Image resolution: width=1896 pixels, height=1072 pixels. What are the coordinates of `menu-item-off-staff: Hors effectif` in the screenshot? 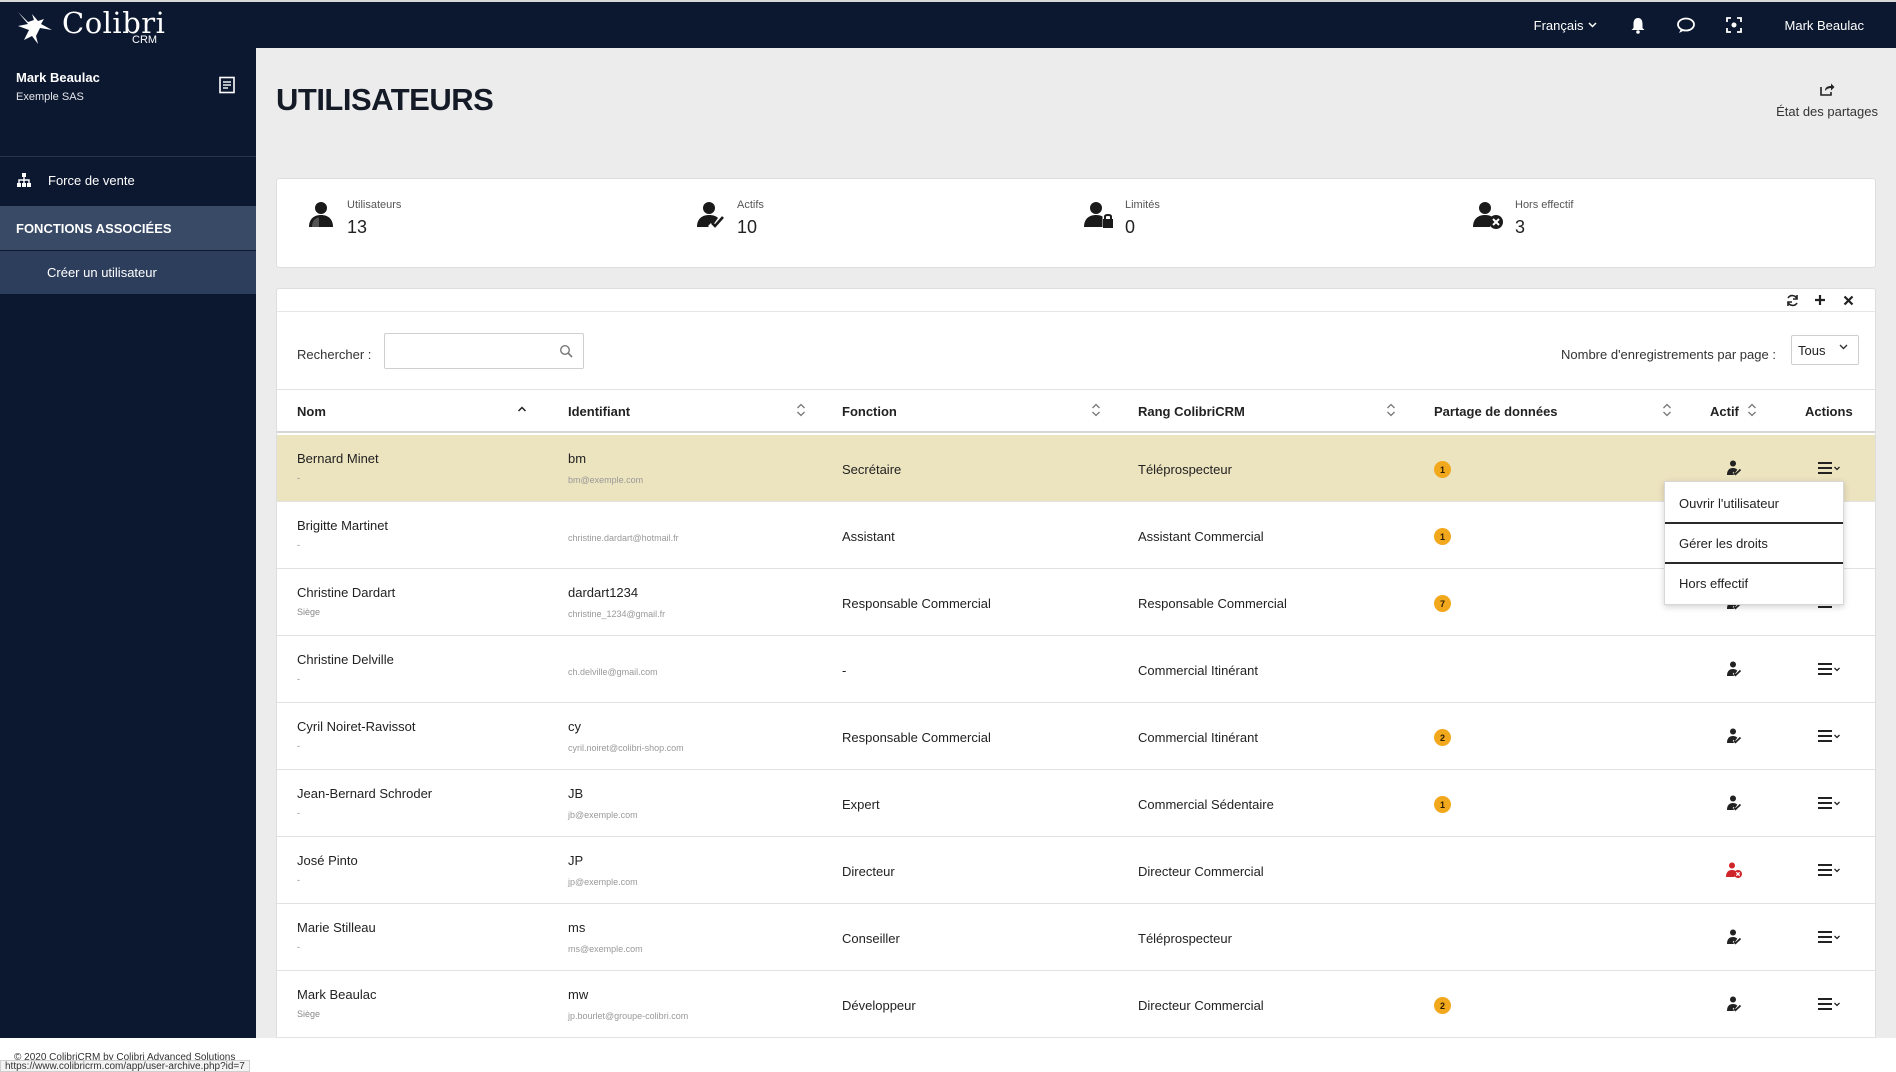 It's located at (1714, 583).